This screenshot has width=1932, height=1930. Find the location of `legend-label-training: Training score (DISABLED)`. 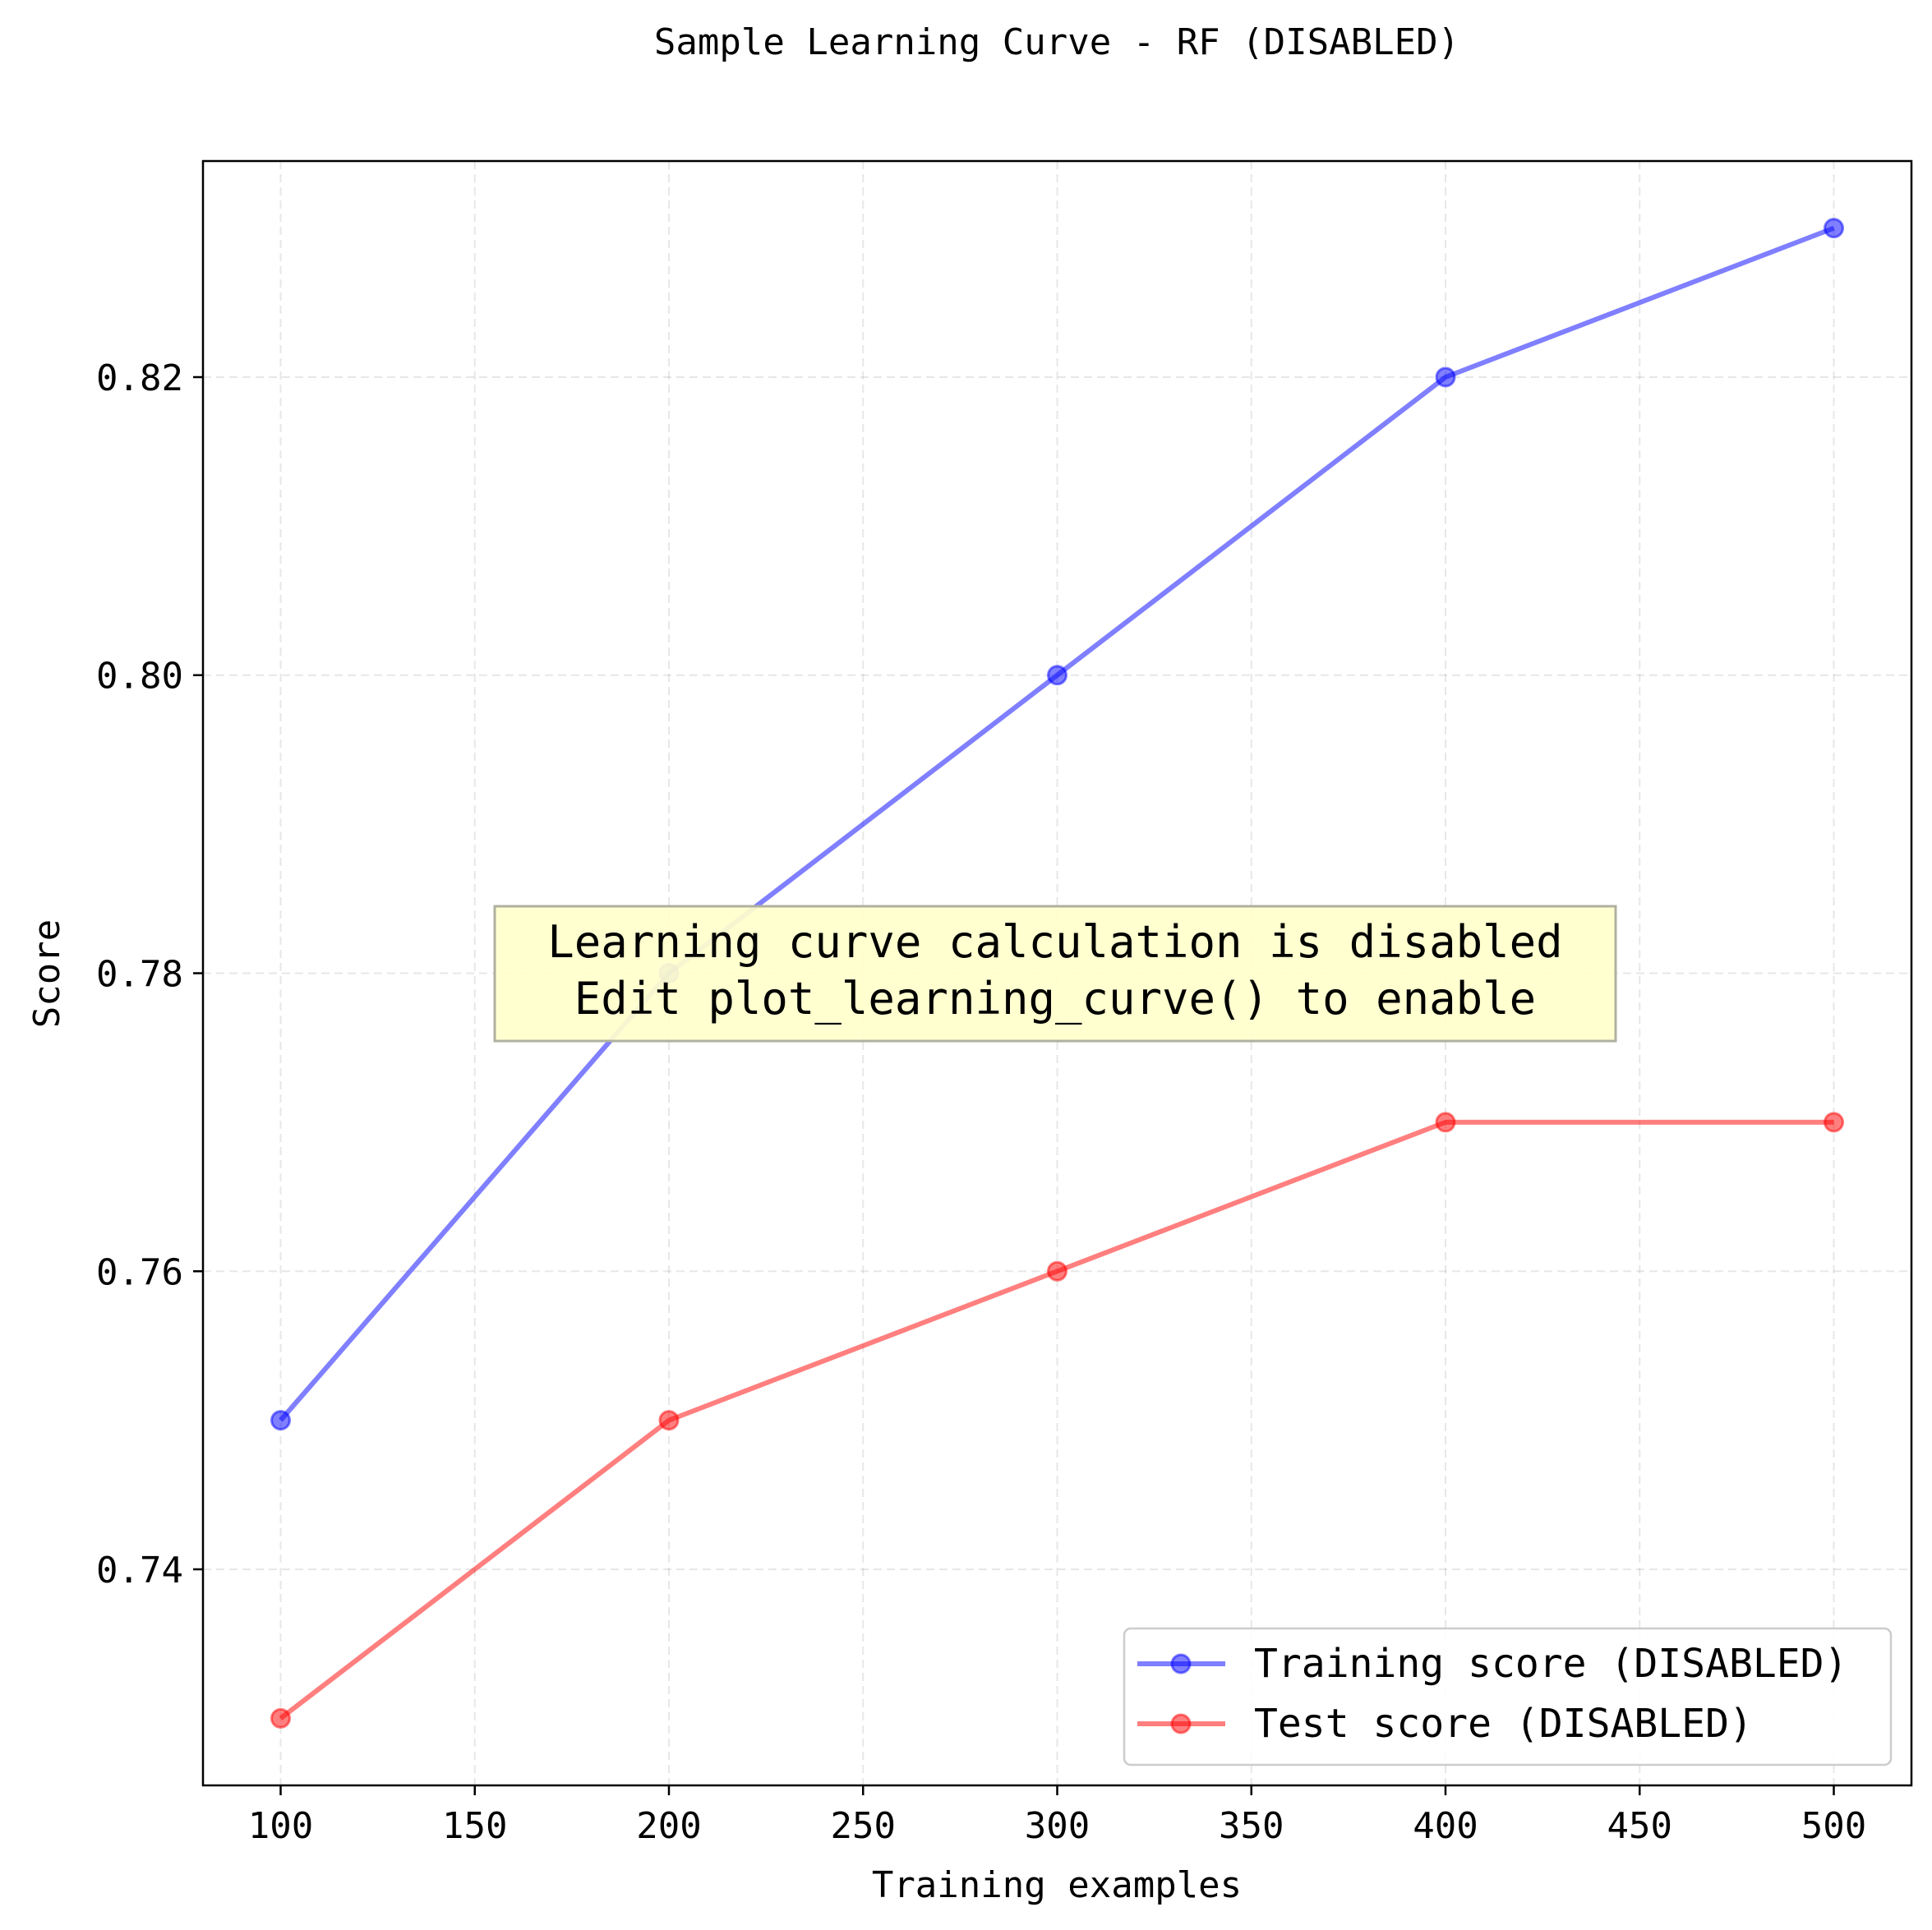

legend-label-training: Training score (DISABLED) is located at coordinates (1550, 1664).